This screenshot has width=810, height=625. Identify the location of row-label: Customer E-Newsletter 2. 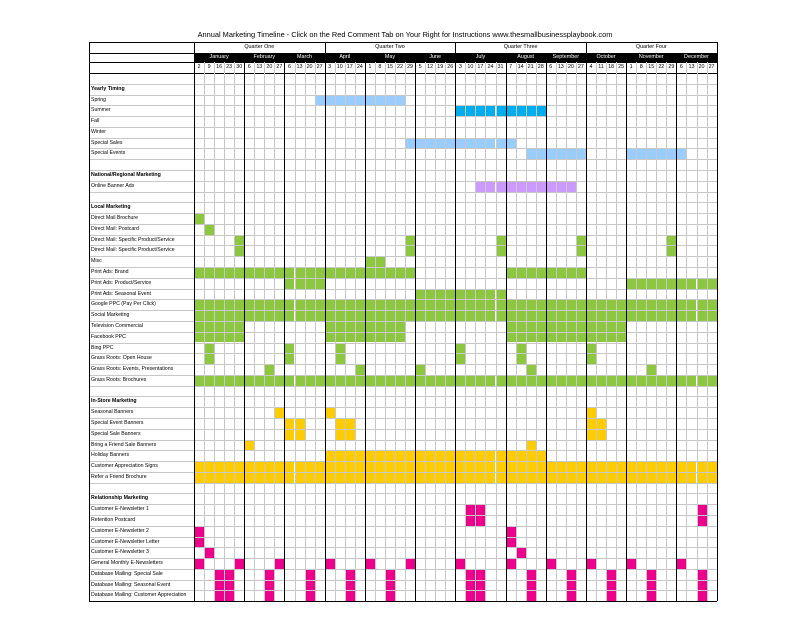
(120, 530).